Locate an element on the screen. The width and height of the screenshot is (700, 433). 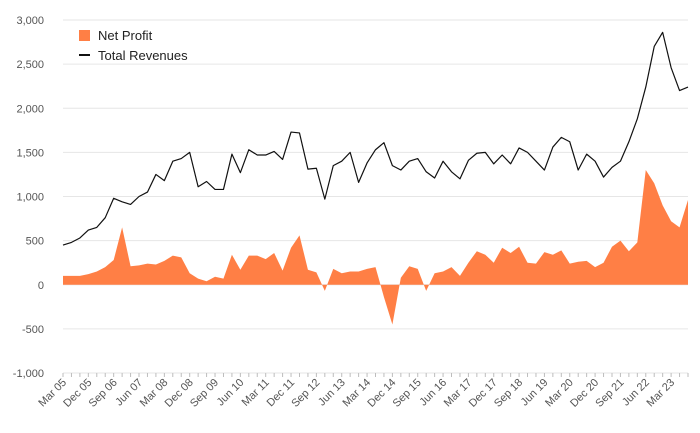
x-tick-label: Sep 15 is located at coordinates (407, 393).